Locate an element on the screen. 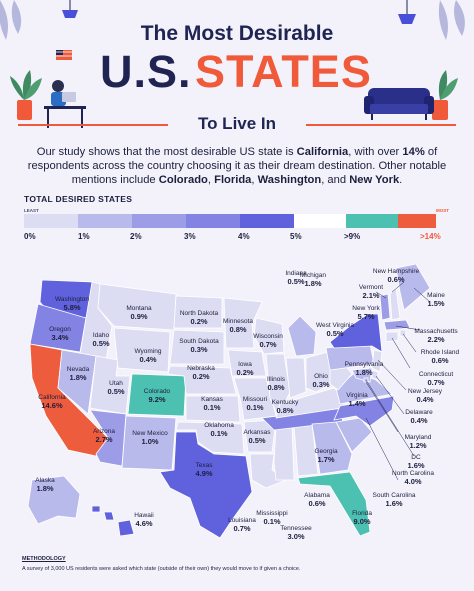 The height and width of the screenshot is (591, 474). state-florida is located at coordinates (334, 504).